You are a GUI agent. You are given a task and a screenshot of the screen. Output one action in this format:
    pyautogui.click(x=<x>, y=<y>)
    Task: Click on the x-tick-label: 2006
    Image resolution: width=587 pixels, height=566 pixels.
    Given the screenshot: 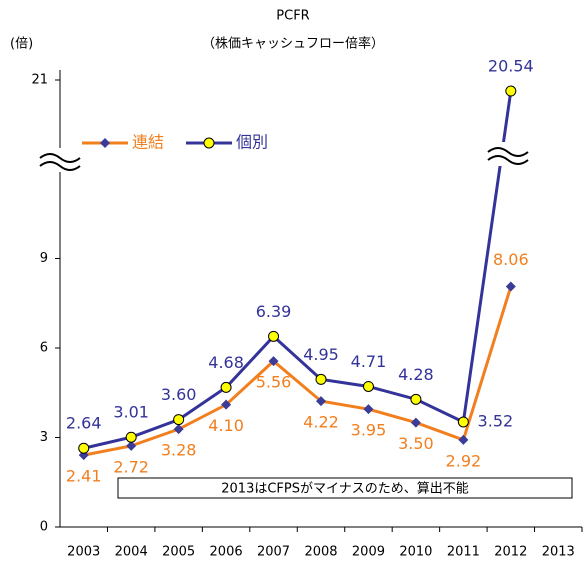 What is the action you would take?
    pyautogui.click(x=226, y=552)
    